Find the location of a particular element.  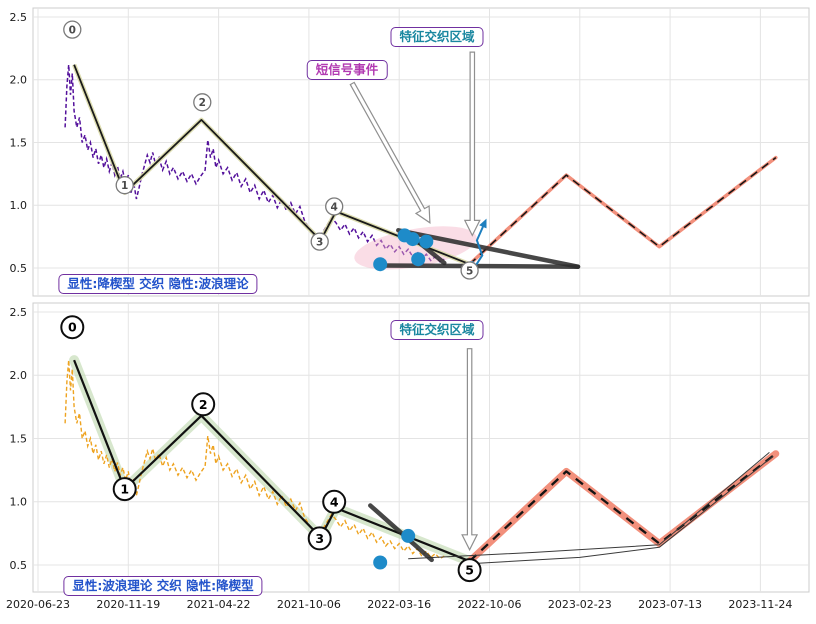

x-tick-label: 2021-04-22 is located at coordinates (219, 604).